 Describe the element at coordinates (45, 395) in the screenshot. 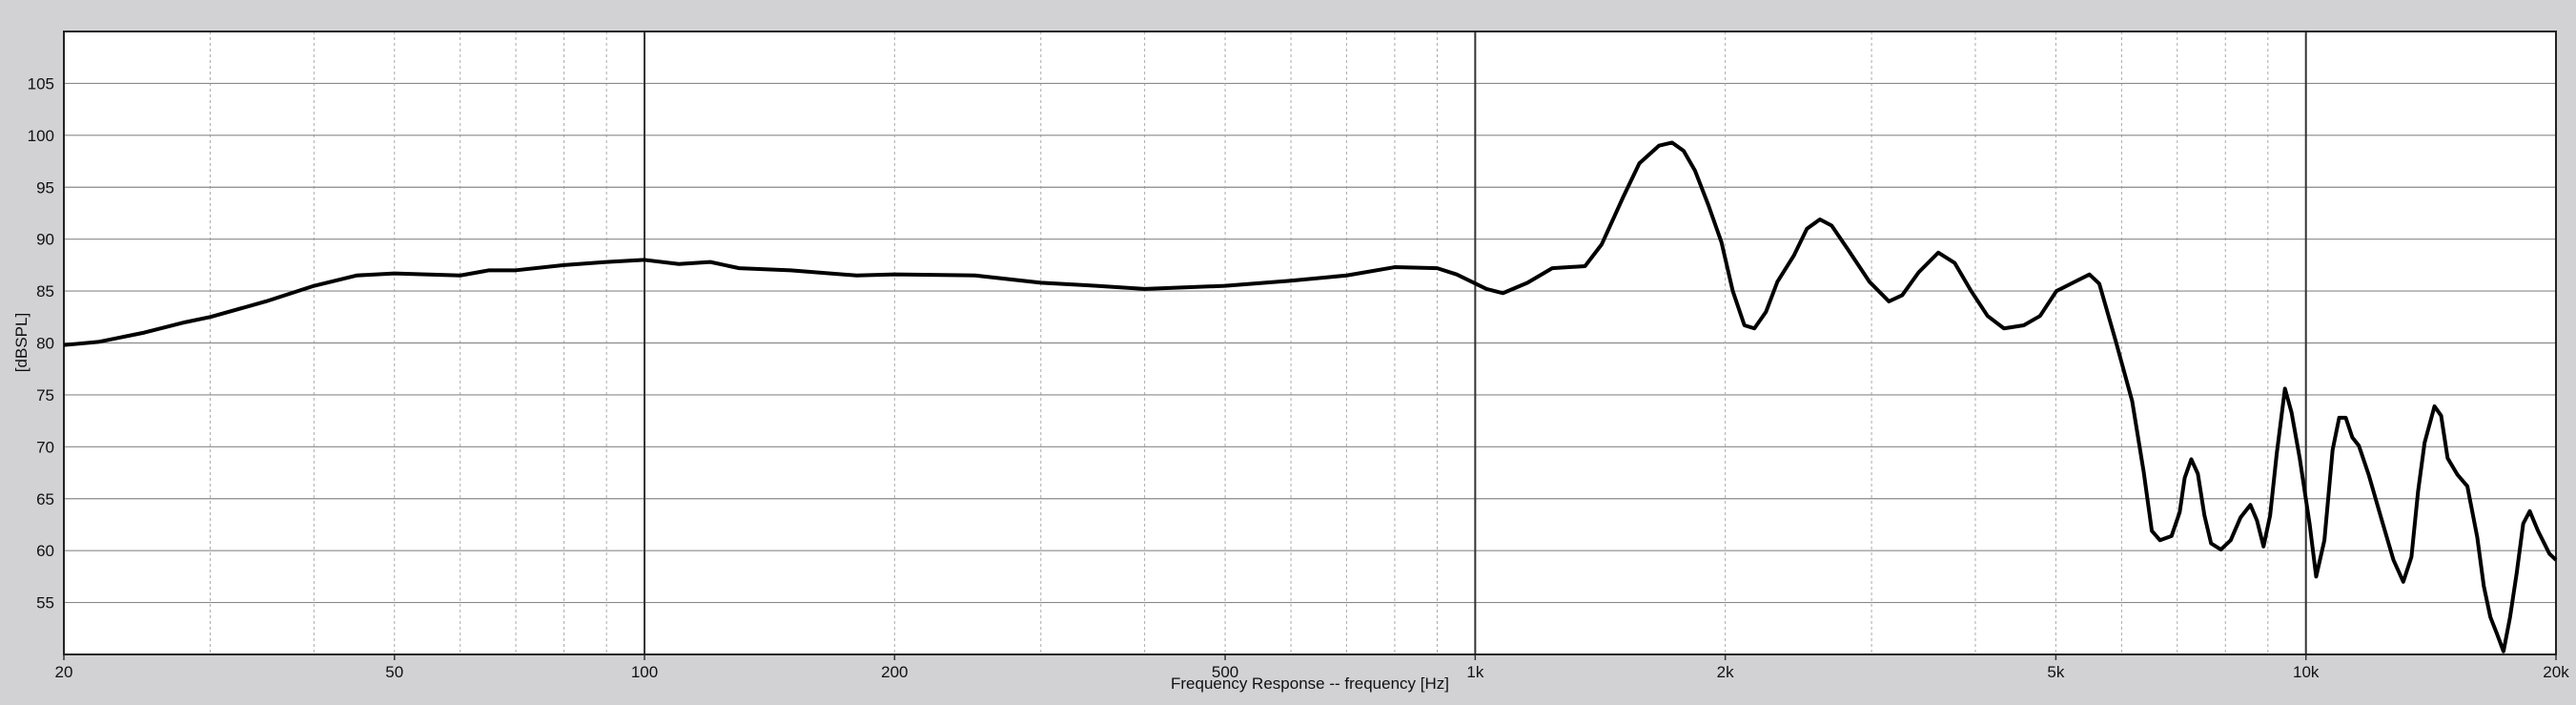

I see `y-tick-label: 75` at that location.